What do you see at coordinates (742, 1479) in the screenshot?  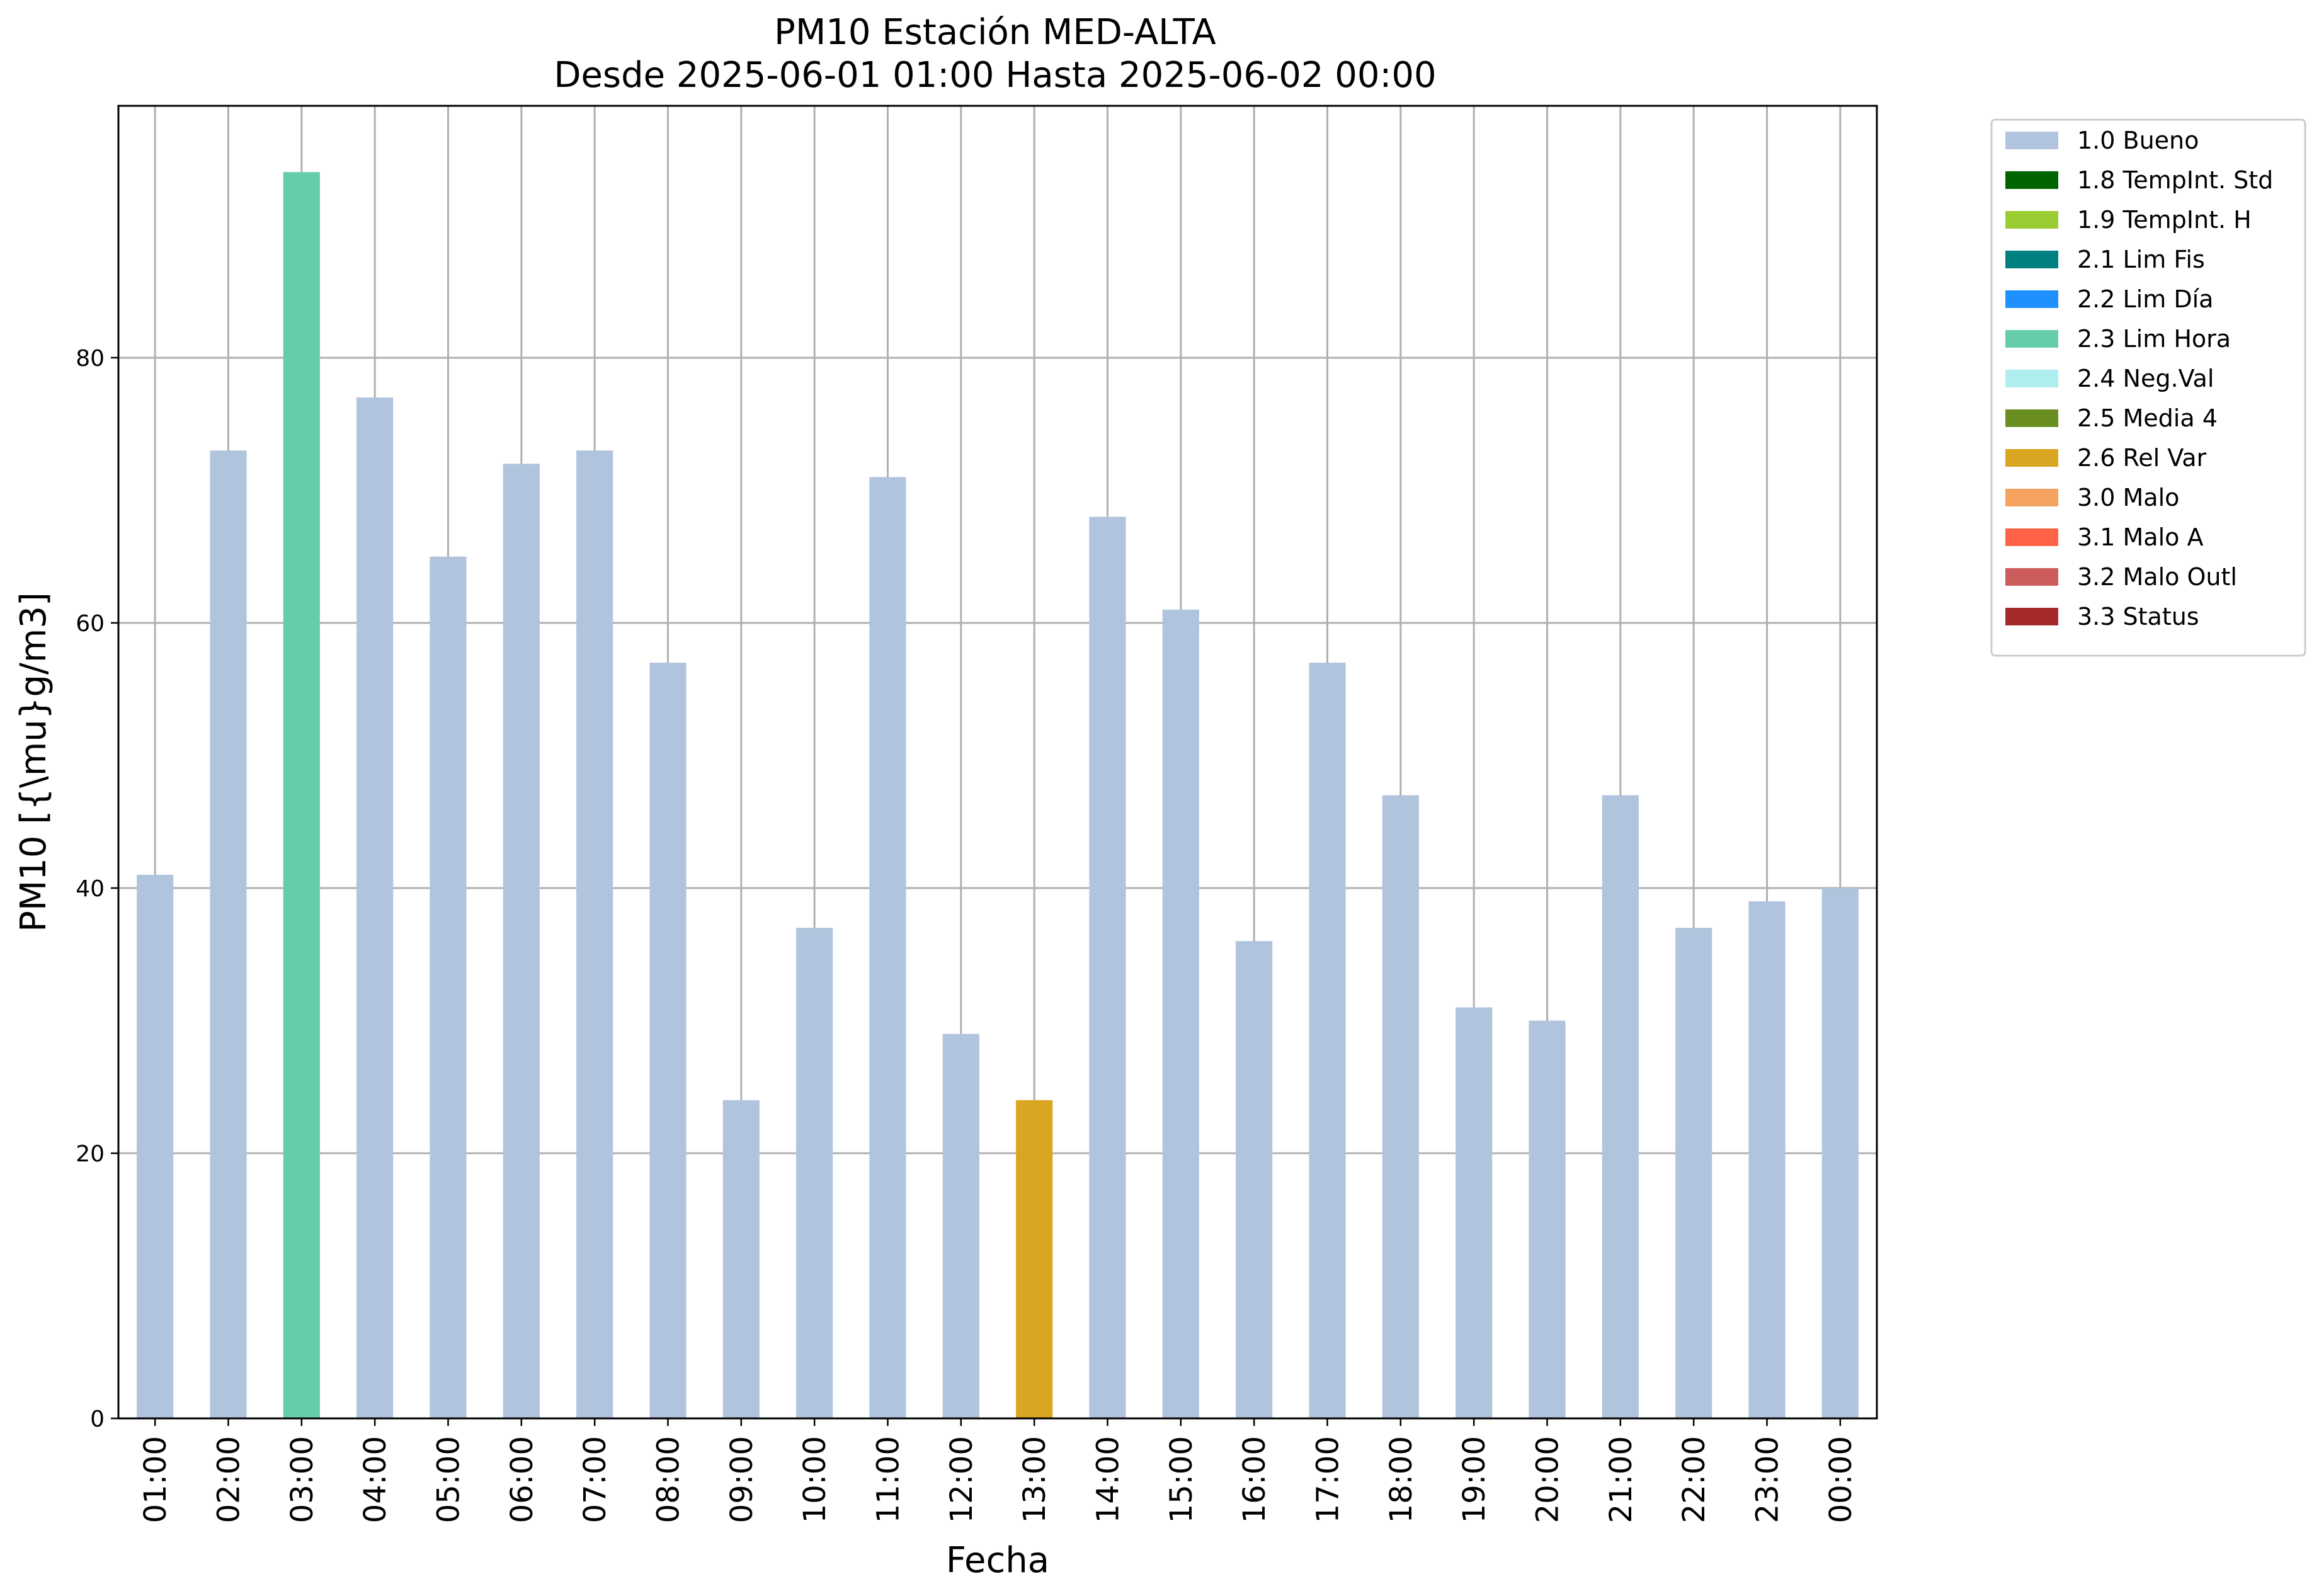 I see `x-tick-label: 09:00` at bounding box center [742, 1479].